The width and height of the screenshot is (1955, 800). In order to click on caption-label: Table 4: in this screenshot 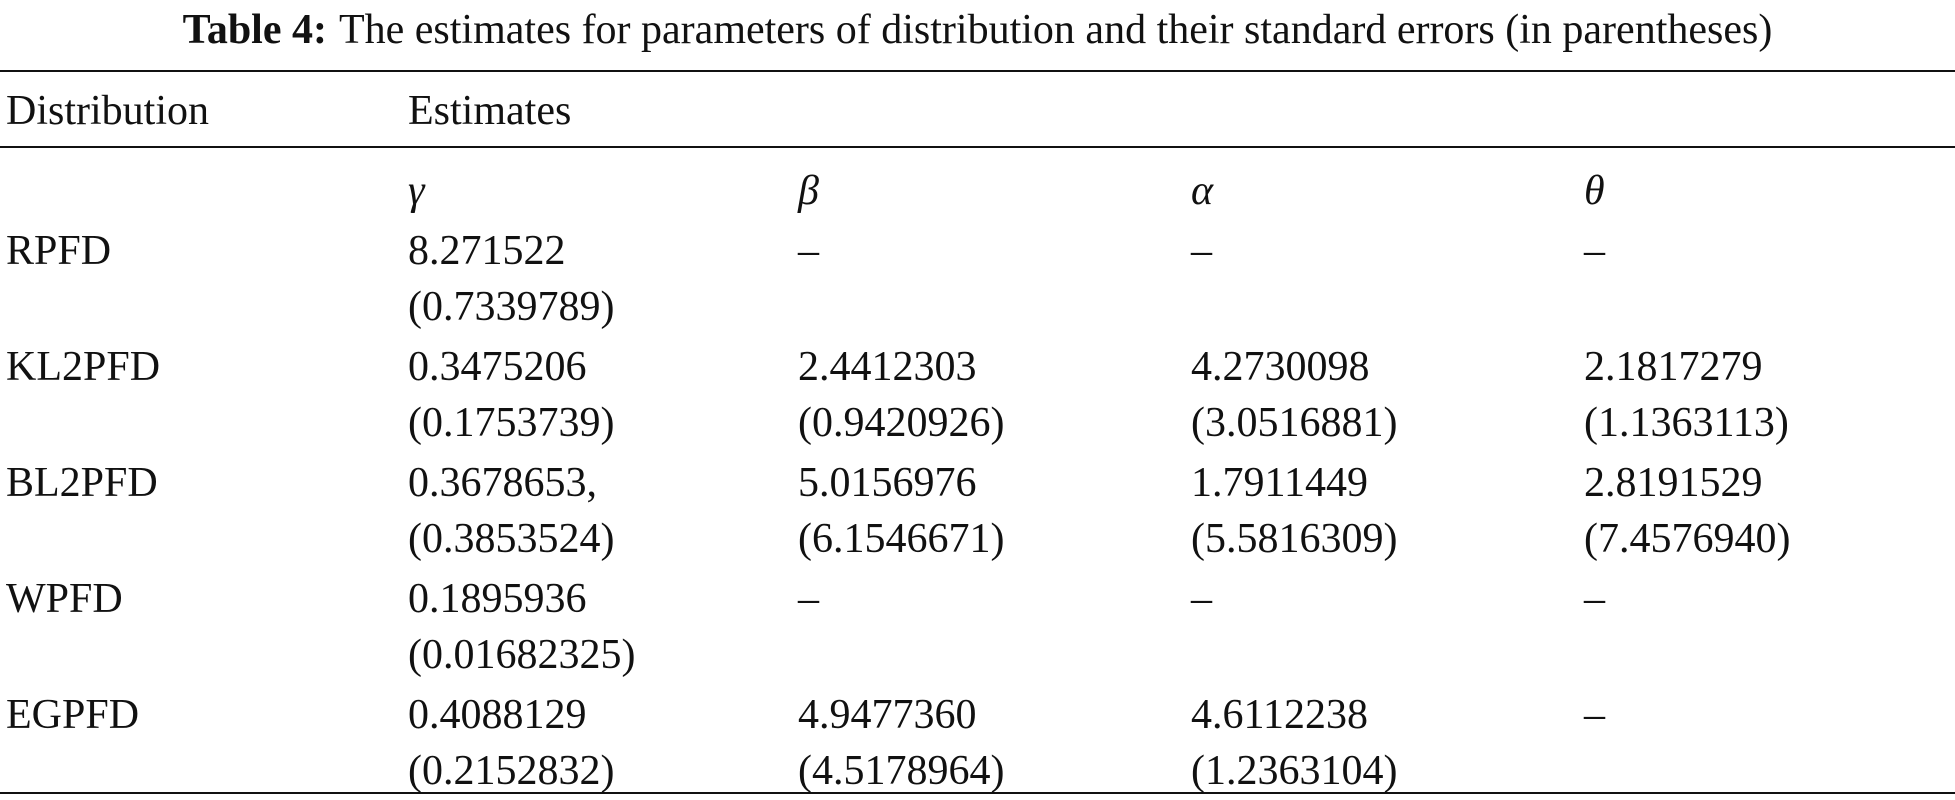, I will do `click(254, 30)`.